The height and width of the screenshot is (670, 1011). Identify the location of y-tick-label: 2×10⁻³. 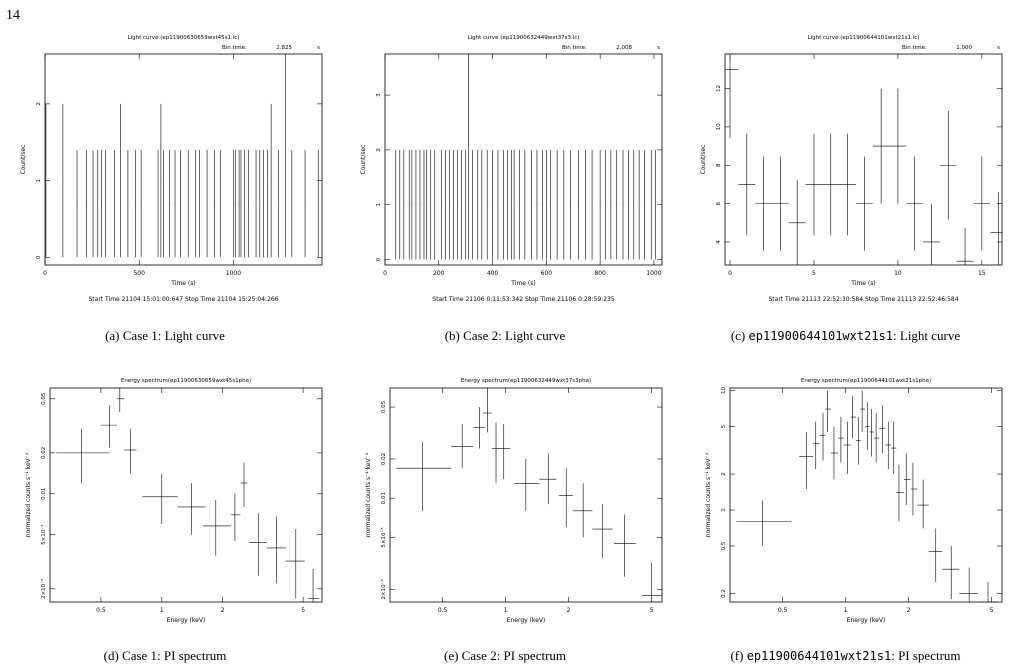
(43, 589).